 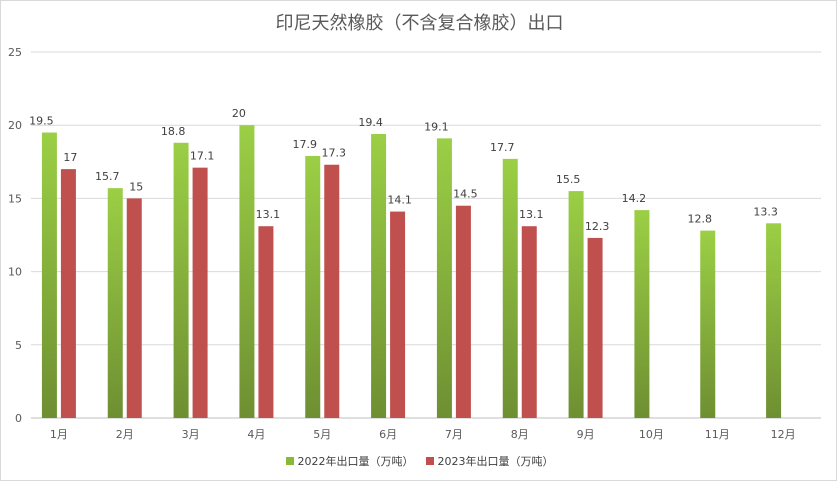 What do you see at coordinates (495, 461) in the screenshot?
I see `legend-label: 2023年出口量（万吨）` at bounding box center [495, 461].